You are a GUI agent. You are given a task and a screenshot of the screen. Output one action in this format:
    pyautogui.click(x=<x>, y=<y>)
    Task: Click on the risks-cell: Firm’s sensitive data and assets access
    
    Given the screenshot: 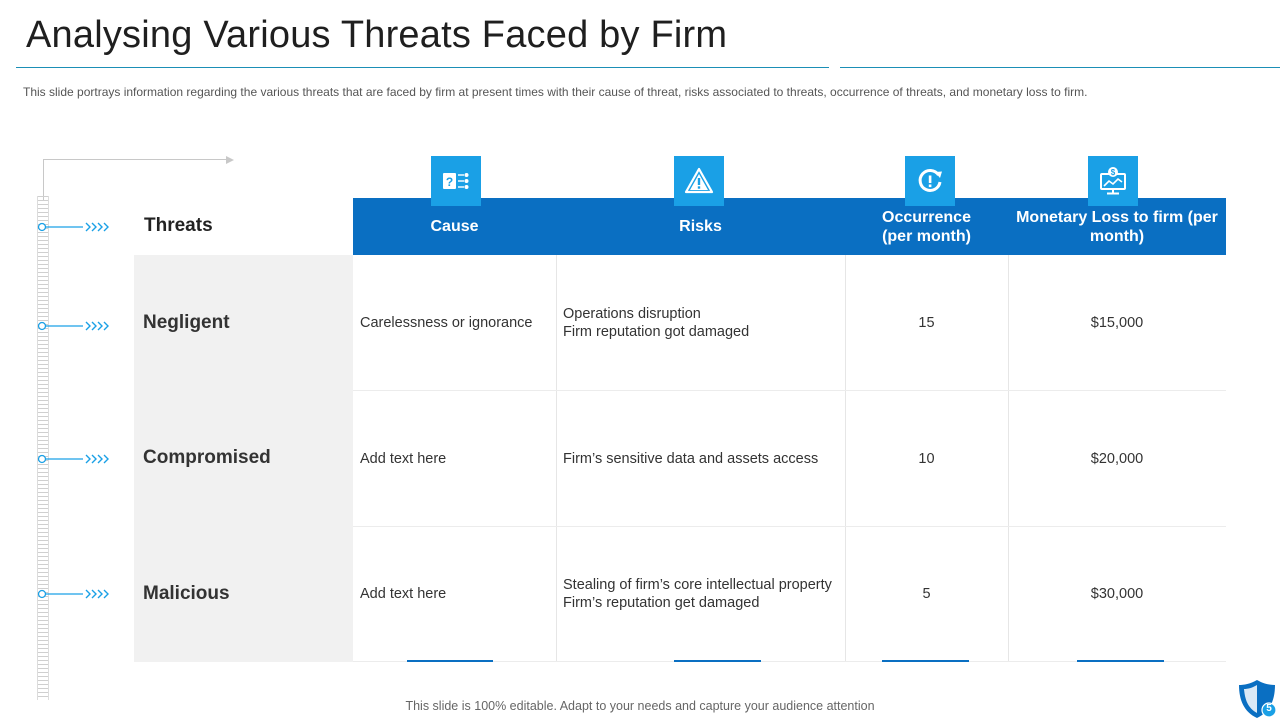 What is the action you would take?
    pyautogui.click(x=690, y=459)
    